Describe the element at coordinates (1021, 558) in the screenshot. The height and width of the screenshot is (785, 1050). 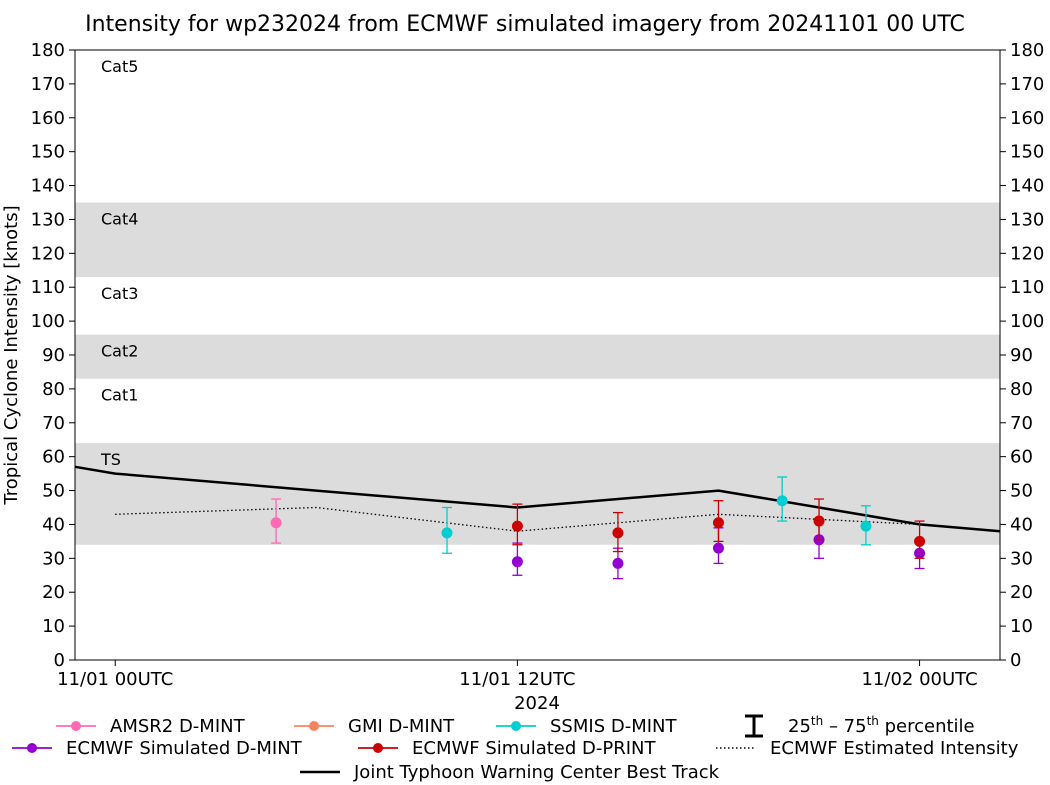
I see `y-tick-label-right: 30` at that location.